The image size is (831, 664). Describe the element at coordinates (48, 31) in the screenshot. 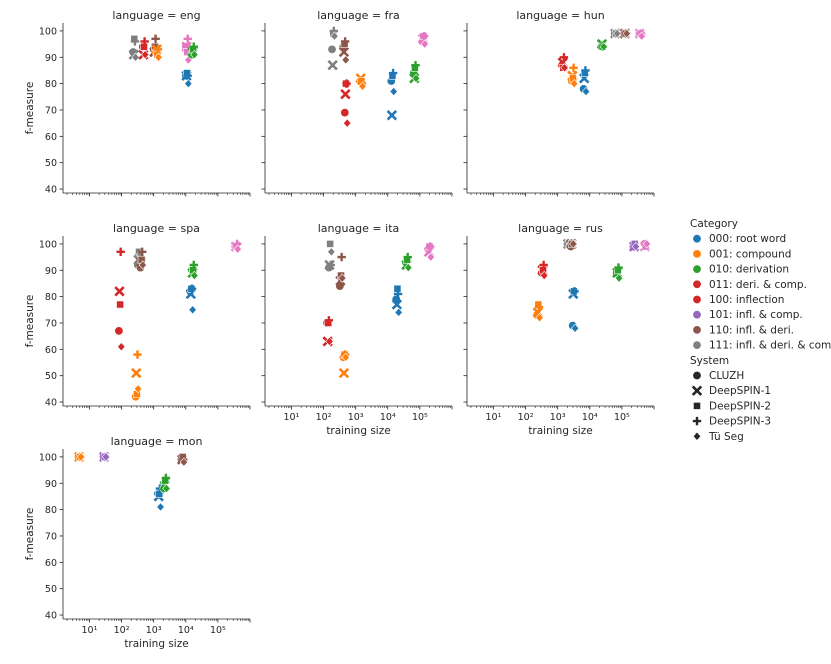

I see `y-tick-label: 100` at that location.